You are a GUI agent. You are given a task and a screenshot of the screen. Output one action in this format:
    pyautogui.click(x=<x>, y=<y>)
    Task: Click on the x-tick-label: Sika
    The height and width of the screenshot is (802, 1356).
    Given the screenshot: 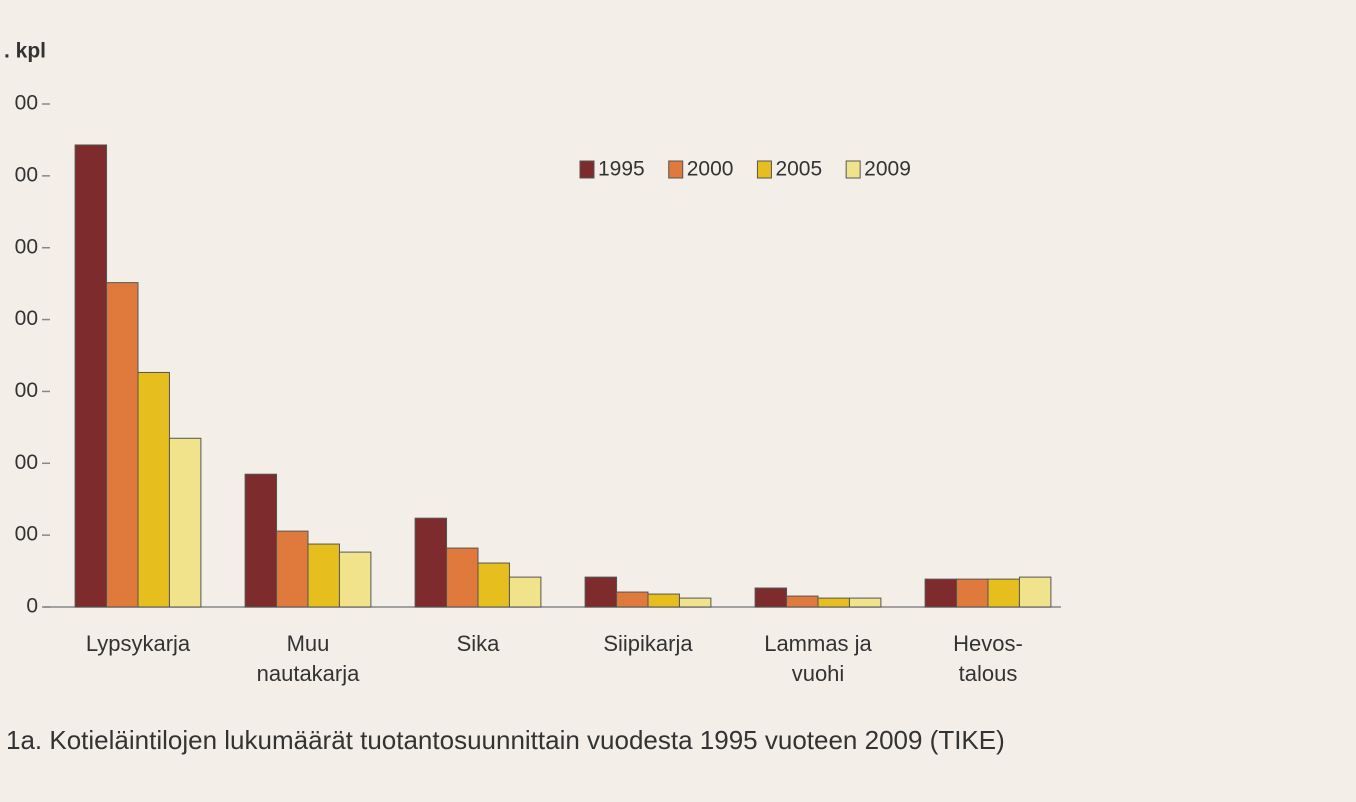 What is the action you would take?
    pyautogui.click(x=478, y=643)
    